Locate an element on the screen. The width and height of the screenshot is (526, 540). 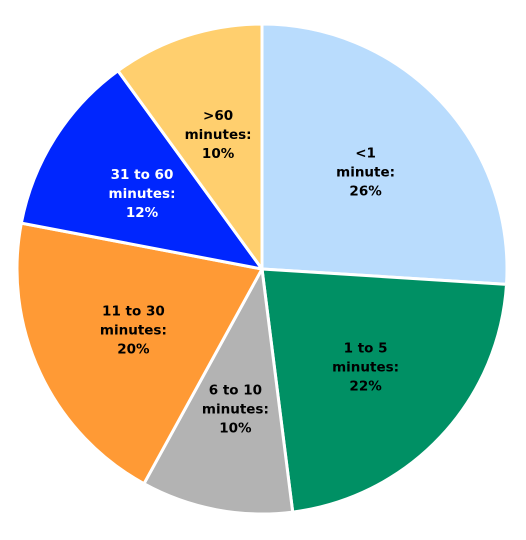
pie-slice-label-3: 11 to 30 minutes: 20% is located at coordinates (133, 331).